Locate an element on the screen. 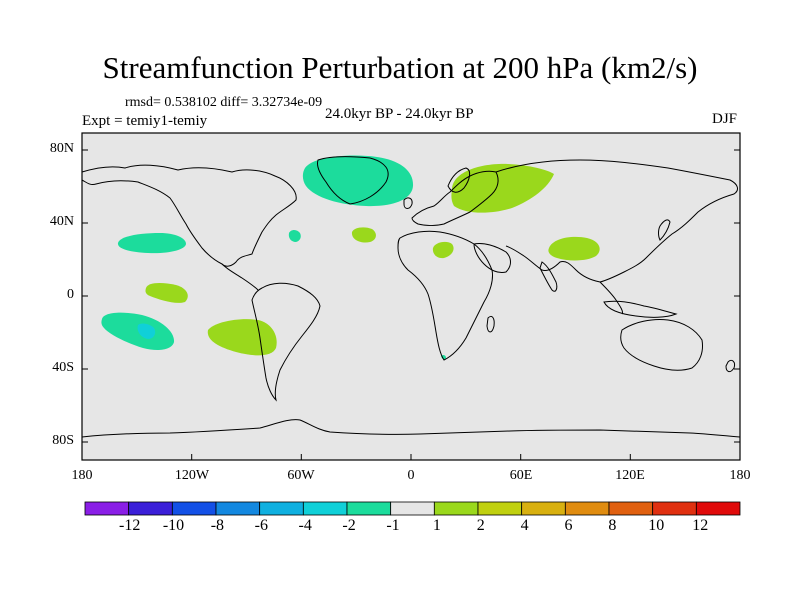 This screenshot has height=600, width=800. coast-india is located at coordinates (548, 276).